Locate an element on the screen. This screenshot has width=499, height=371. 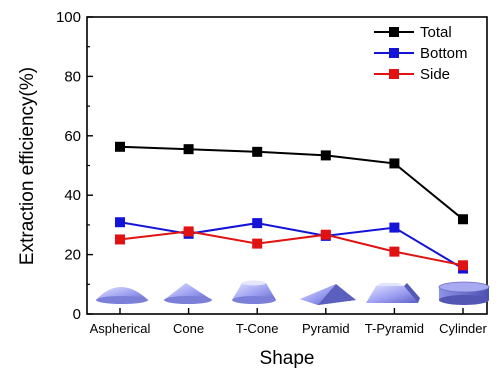
legend-label-total: Total is located at coordinates (436, 32).